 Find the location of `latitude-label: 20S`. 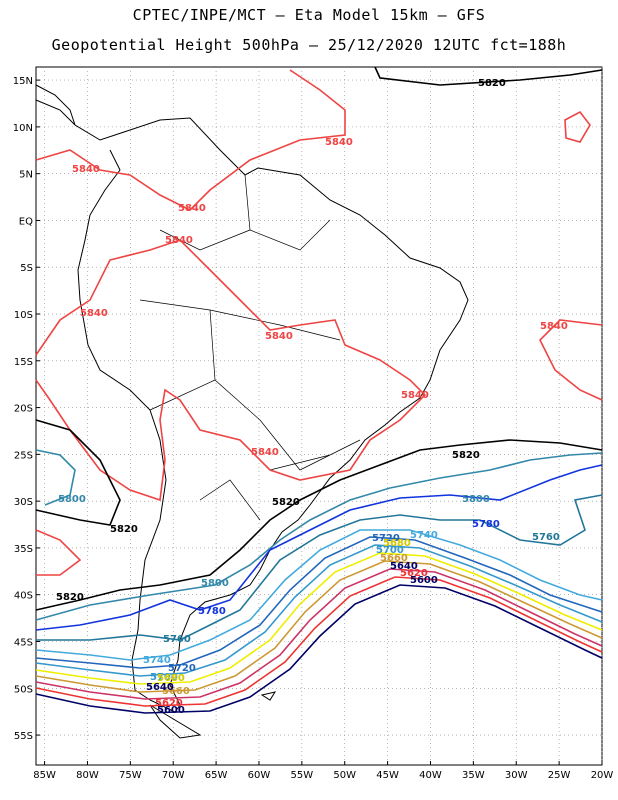

latitude-label: 20S is located at coordinates (23, 409).